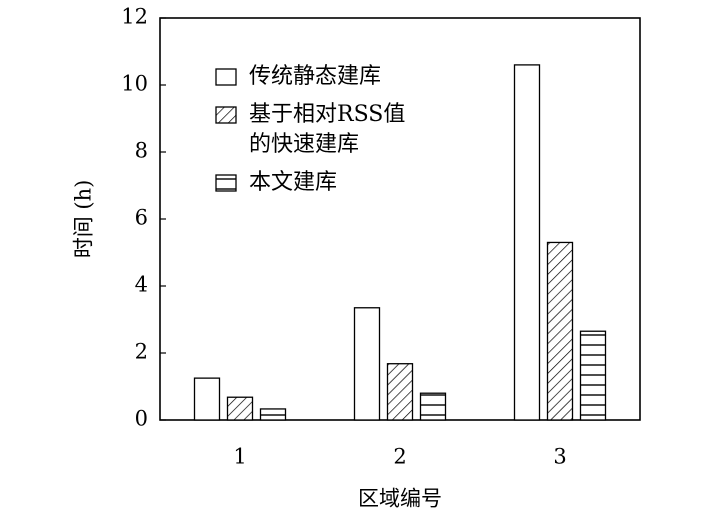 This screenshot has height=524, width=709. I want to click on legend-entry: 本文建库, so click(310, 183).